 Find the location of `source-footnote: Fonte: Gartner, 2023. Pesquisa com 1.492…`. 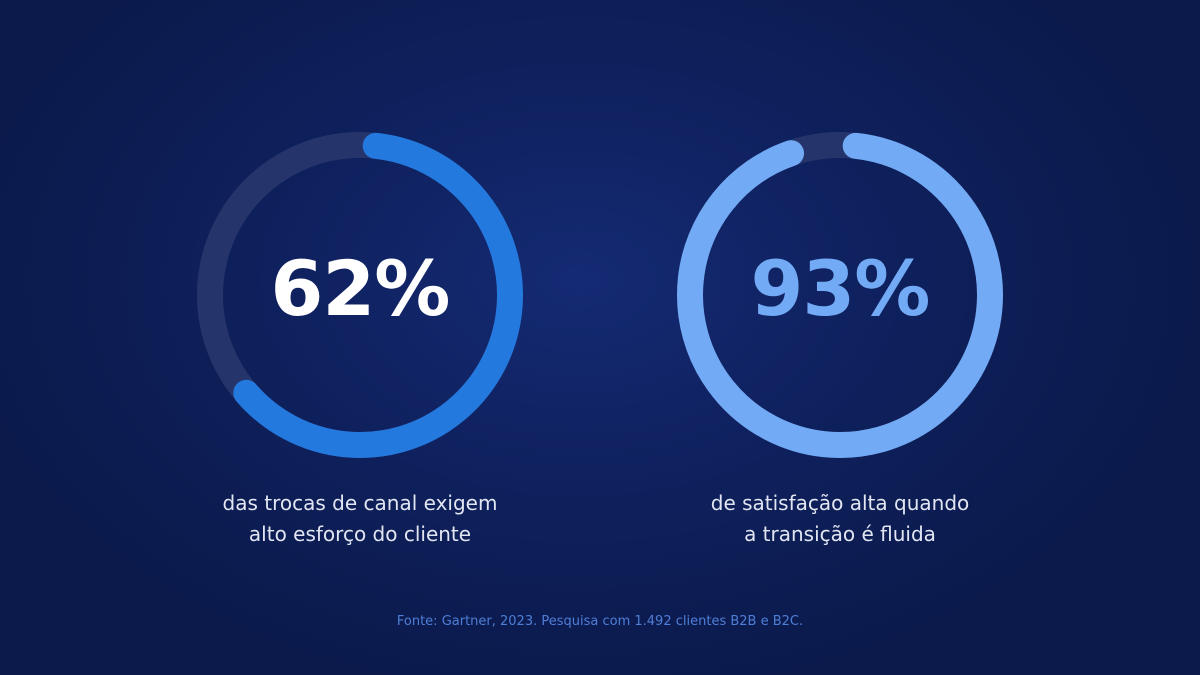

source-footnote: Fonte: Gartner, 2023. Pesquisa com 1.492… is located at coordinates (600, 621).